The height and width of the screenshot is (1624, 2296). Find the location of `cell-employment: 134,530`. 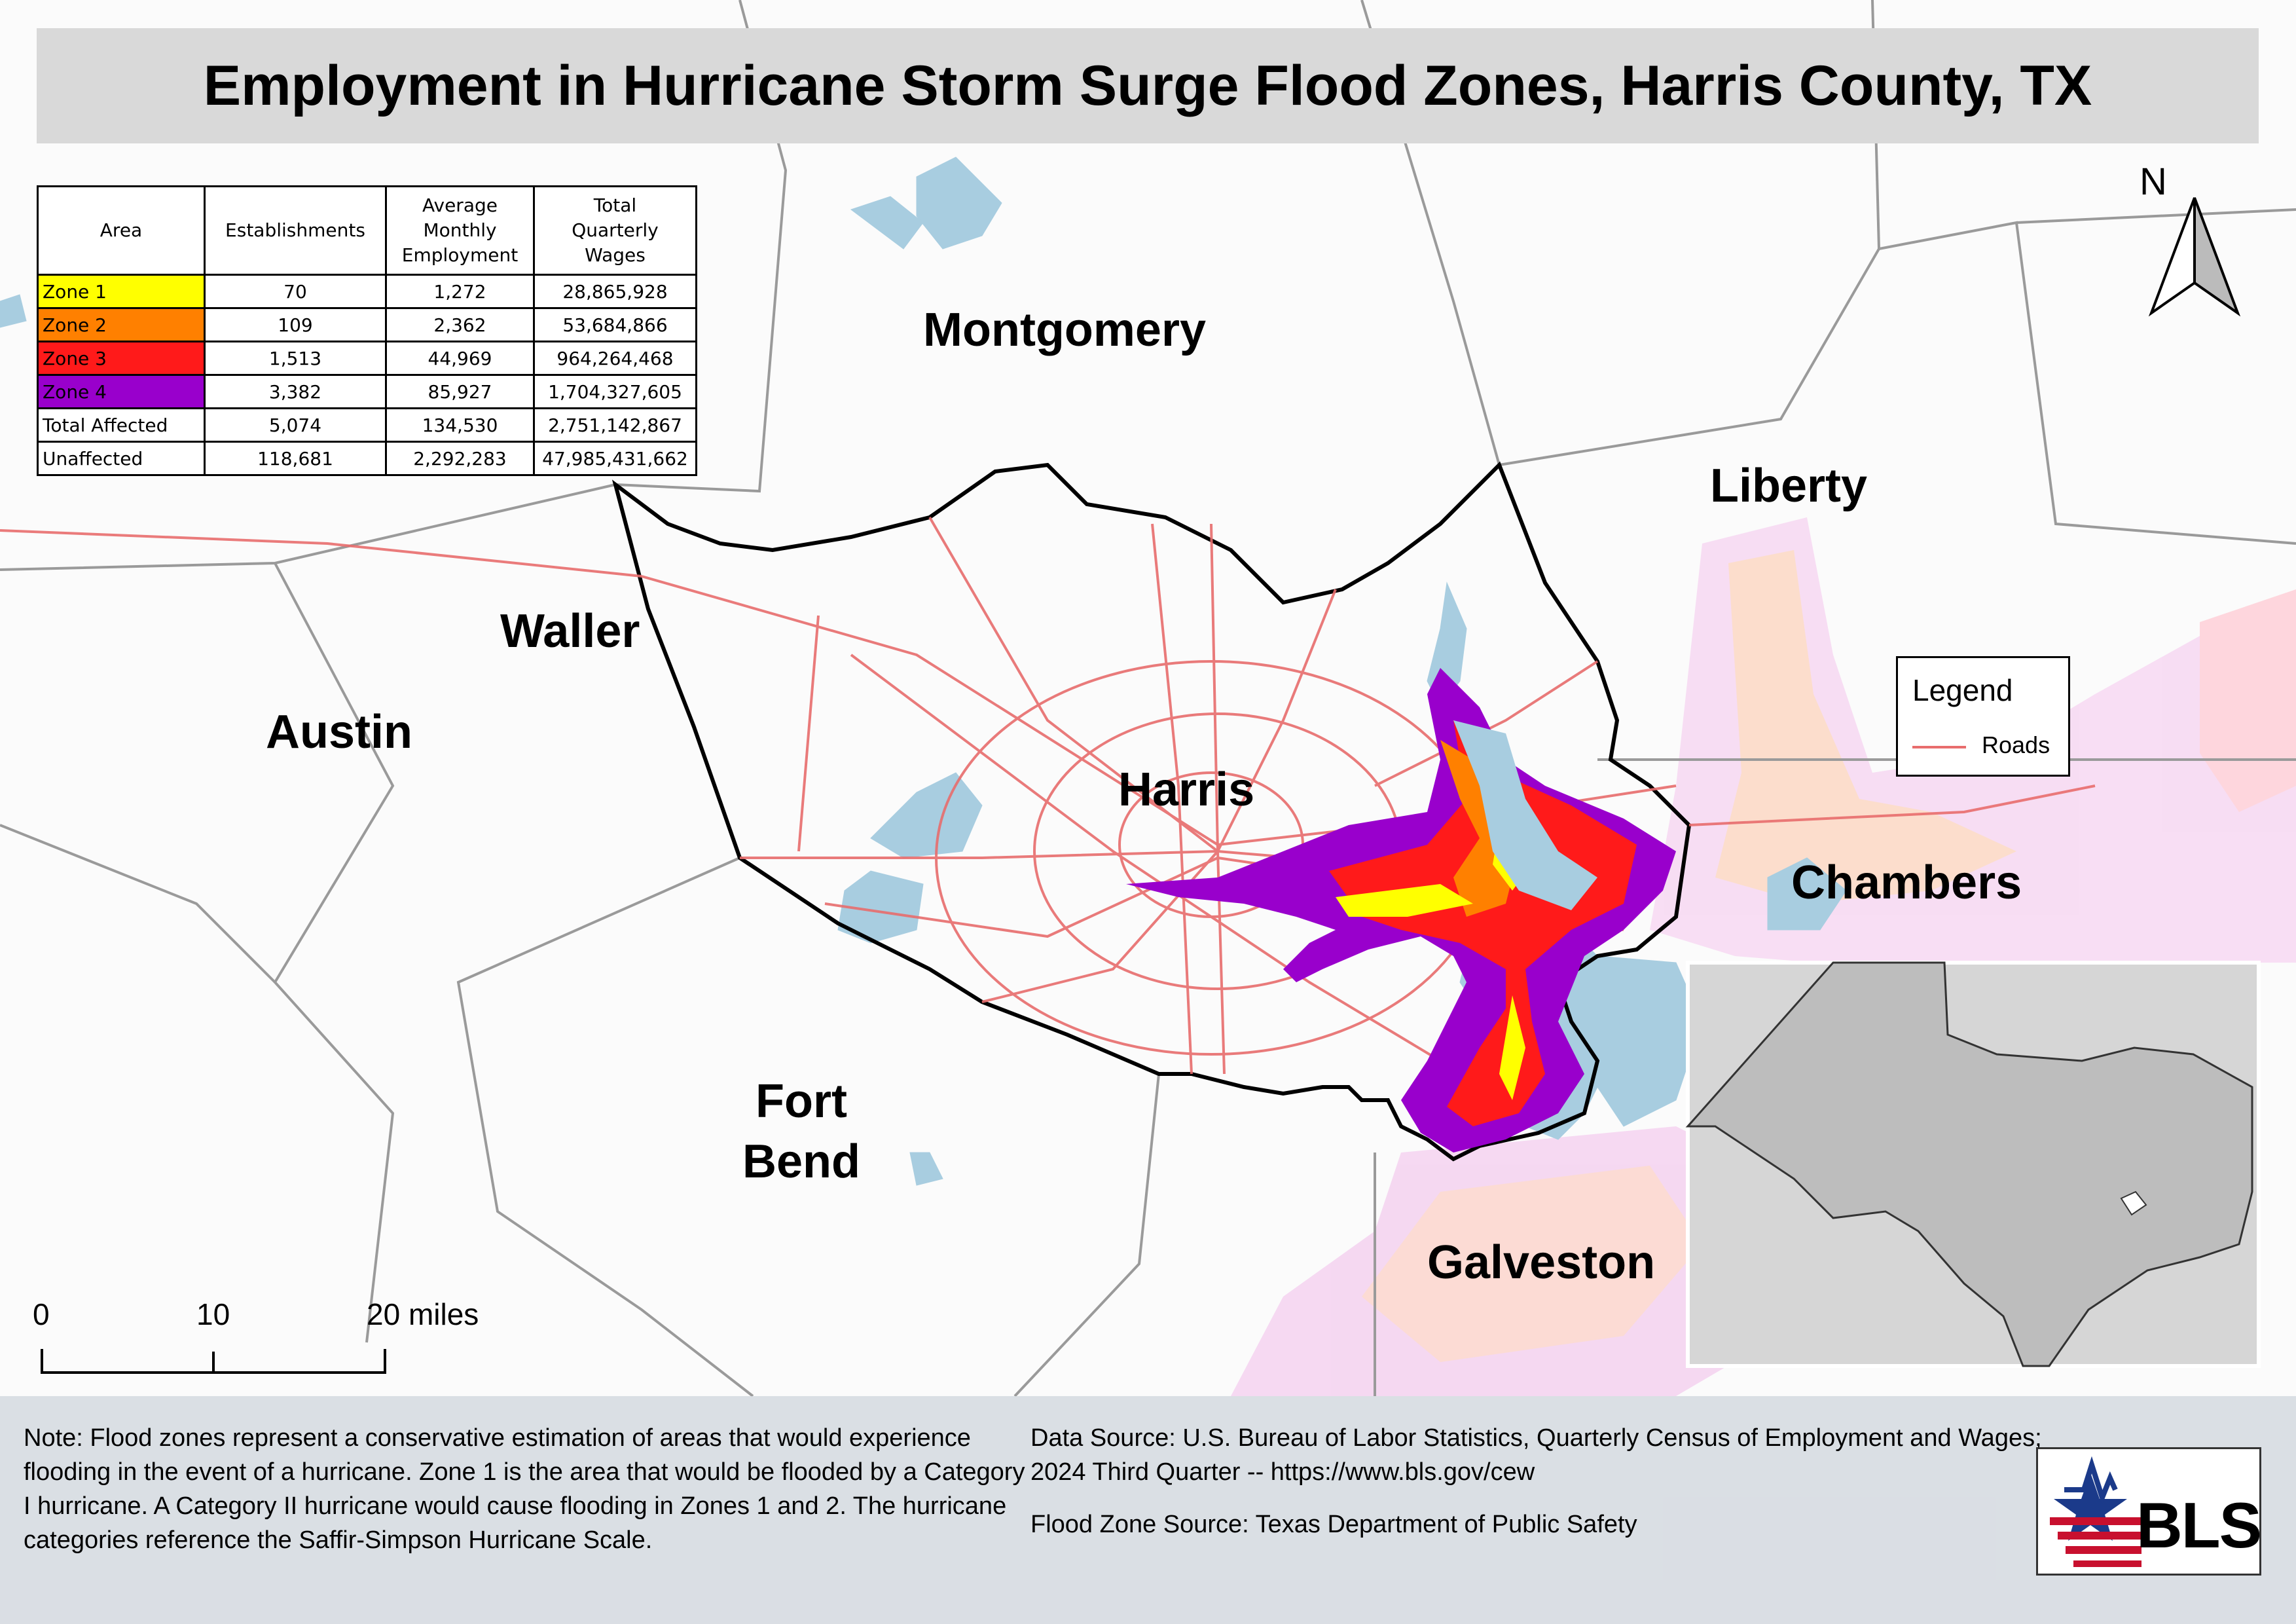

cell-employment: 134,530 is located at coordinates (460, 425).